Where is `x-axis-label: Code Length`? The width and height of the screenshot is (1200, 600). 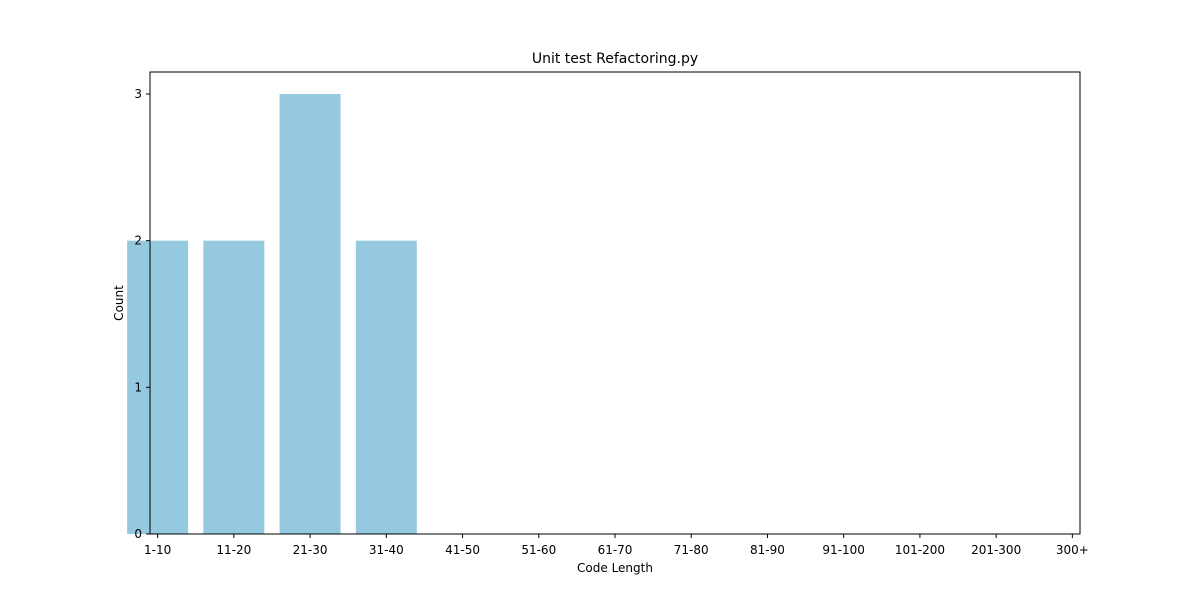
x-axis-label: Code Length is located at coordinates (615, 568).